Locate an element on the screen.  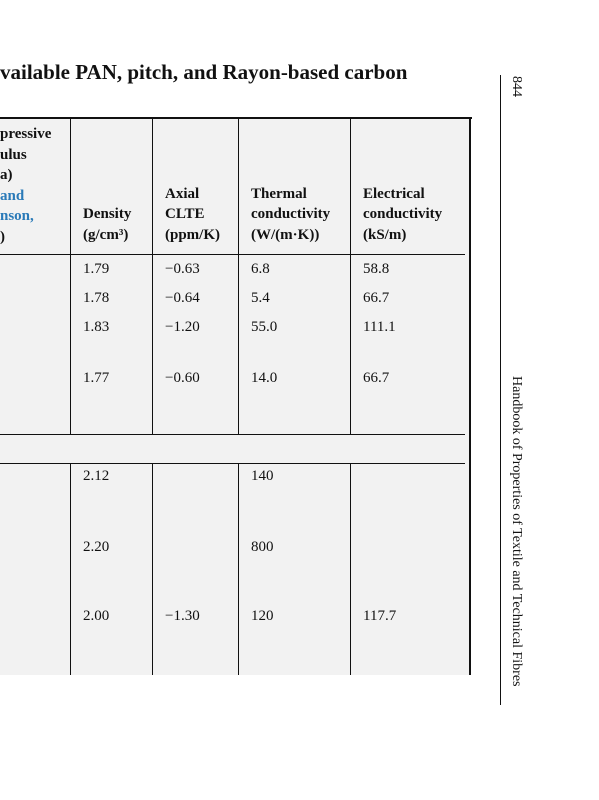
margin-rule is located at coordinates (500, 390).